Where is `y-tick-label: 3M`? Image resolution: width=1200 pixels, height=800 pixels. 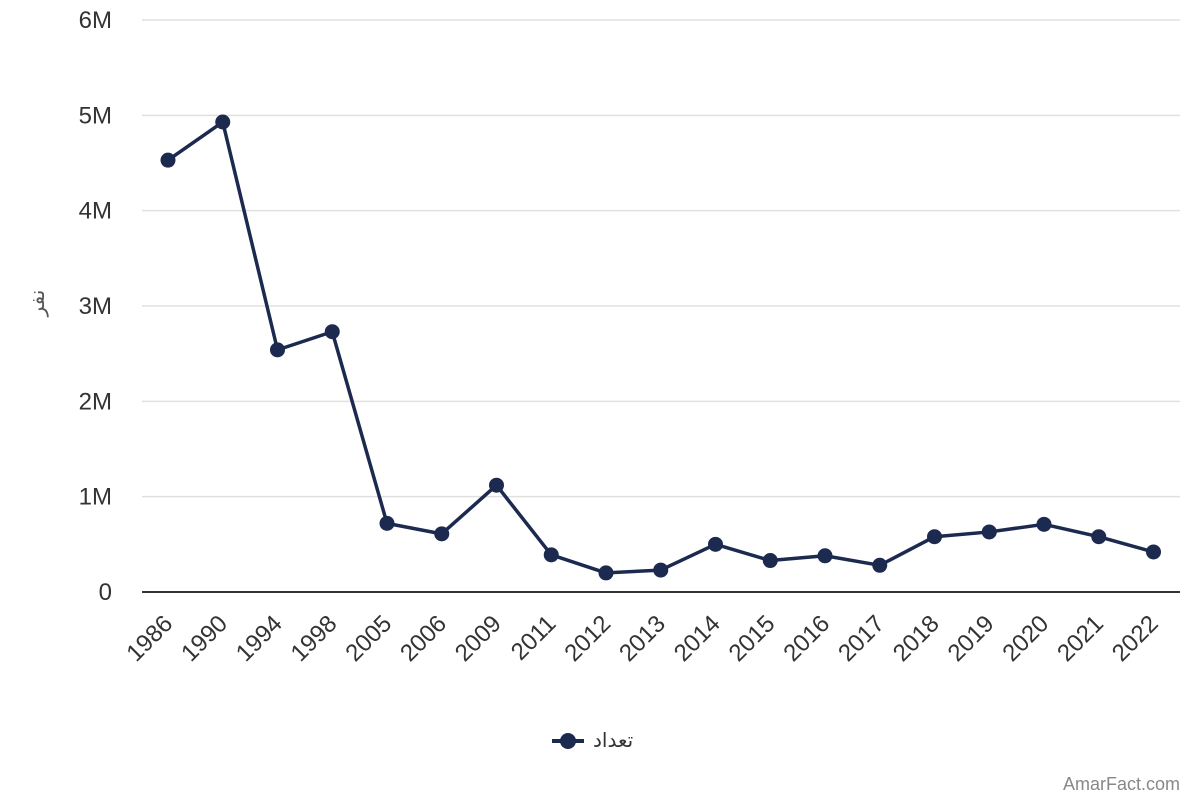
y-tick-label: 3M is located at coordinates (95, 306).